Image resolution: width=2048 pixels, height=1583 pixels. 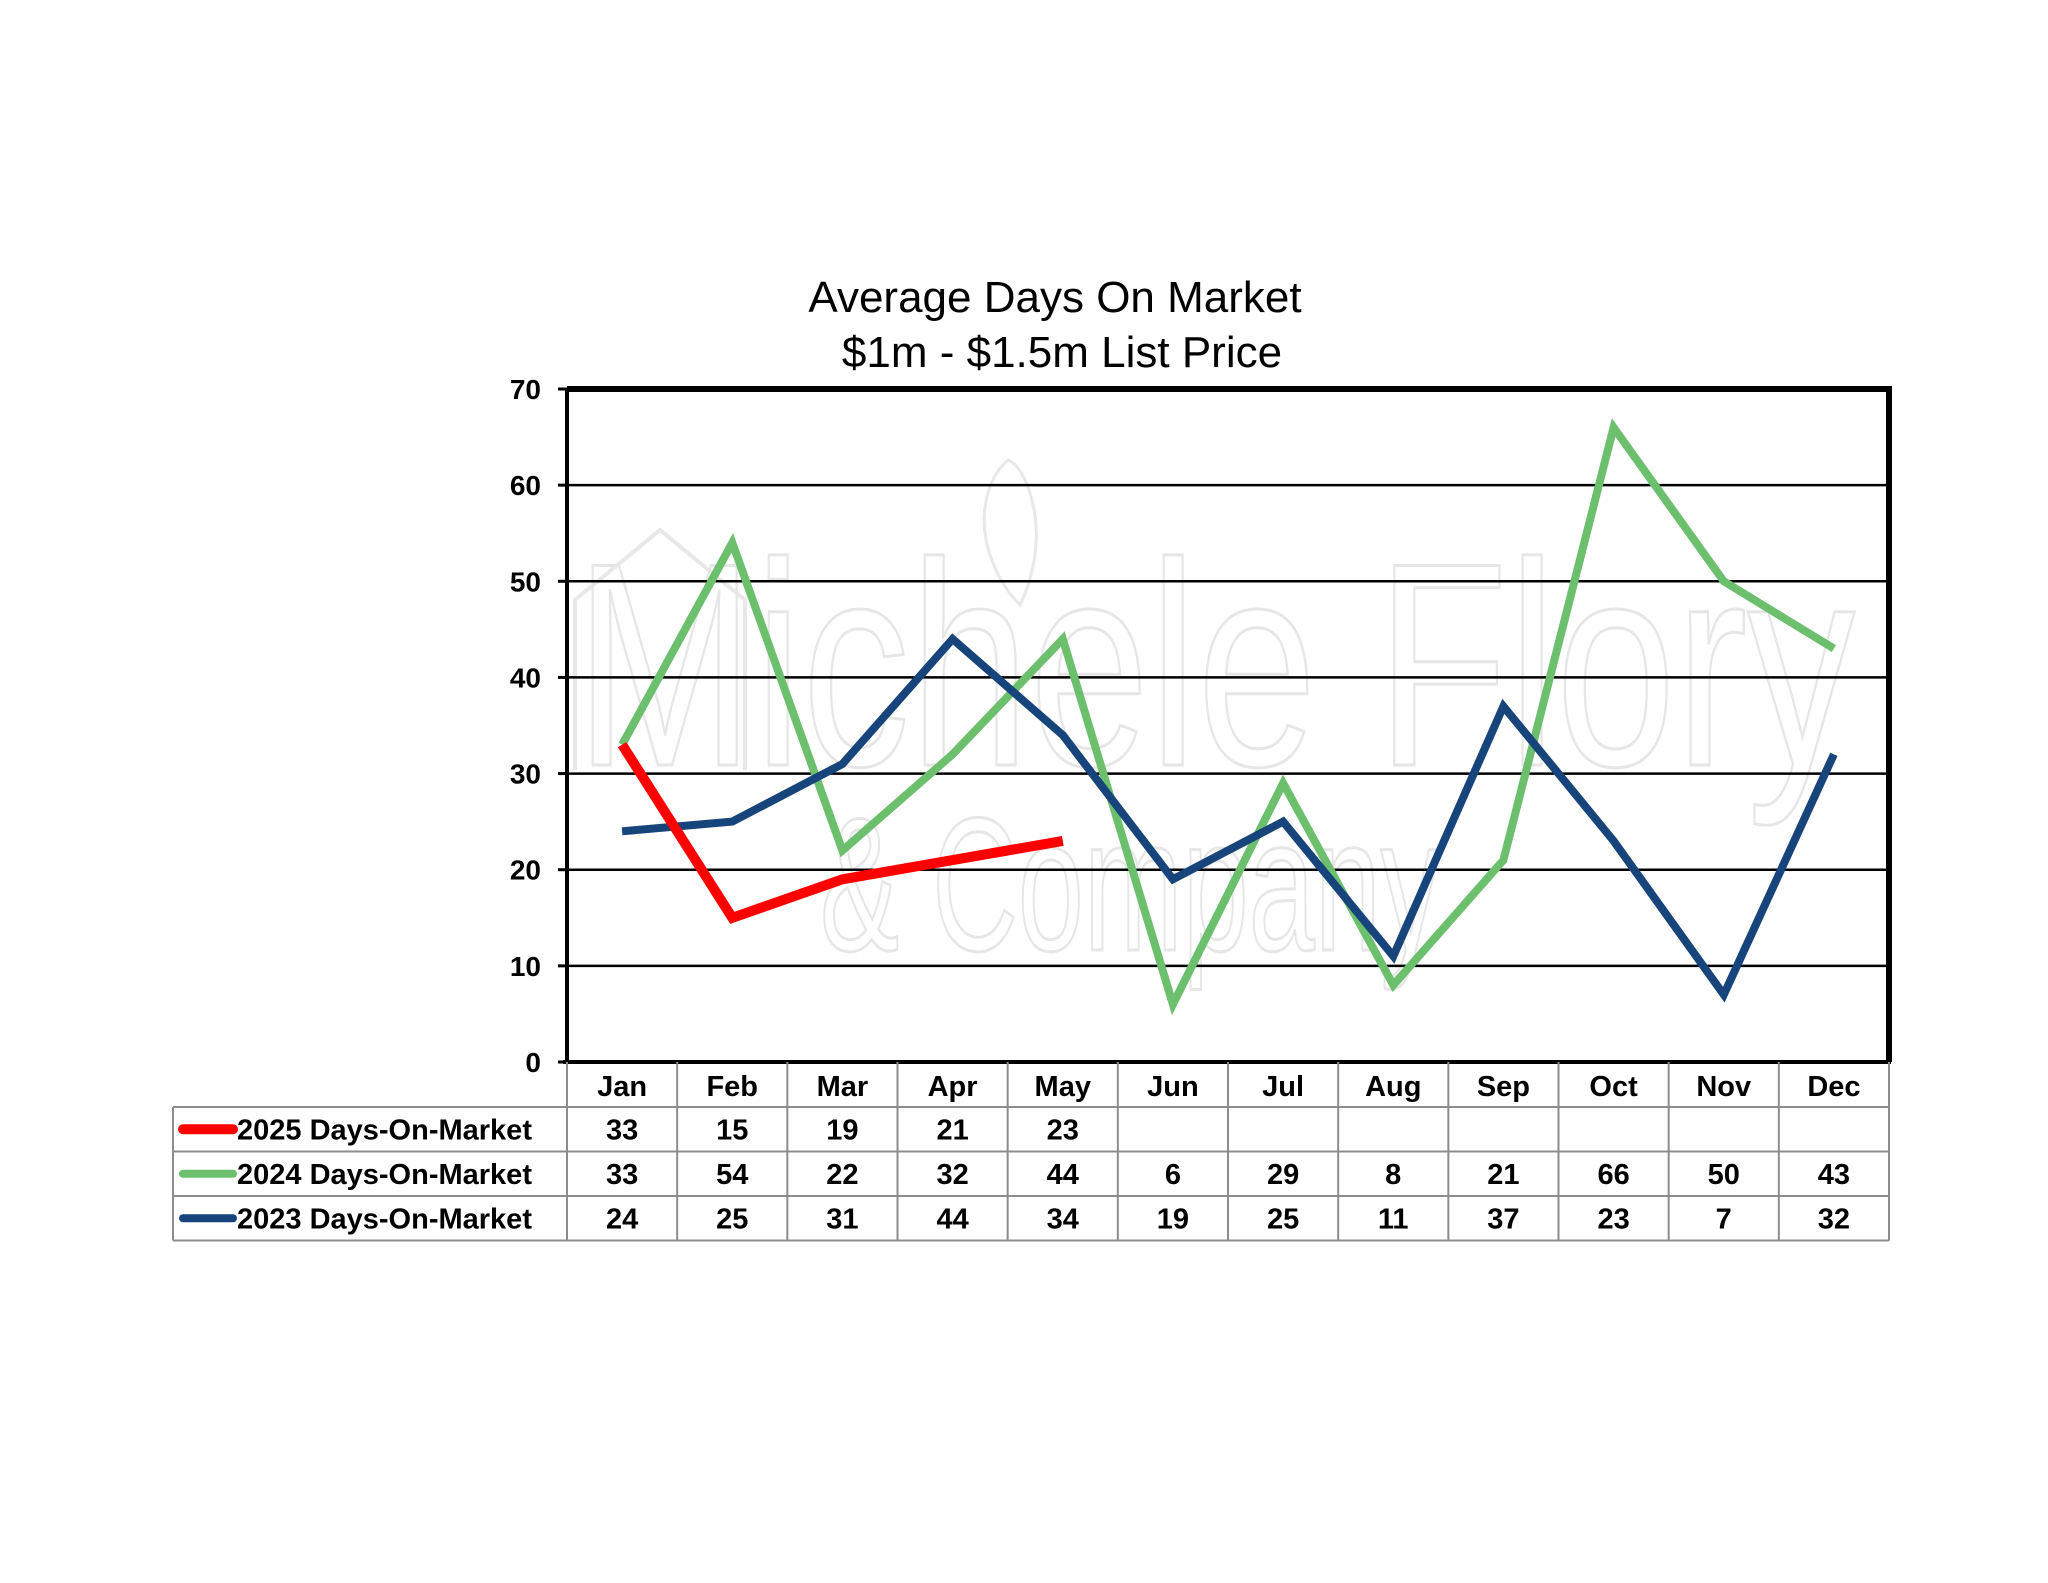 What do you see at coordinates (1724, 1175) in the screenshot?
I see `data-label: 50` at bounding box center [1724, 1175].